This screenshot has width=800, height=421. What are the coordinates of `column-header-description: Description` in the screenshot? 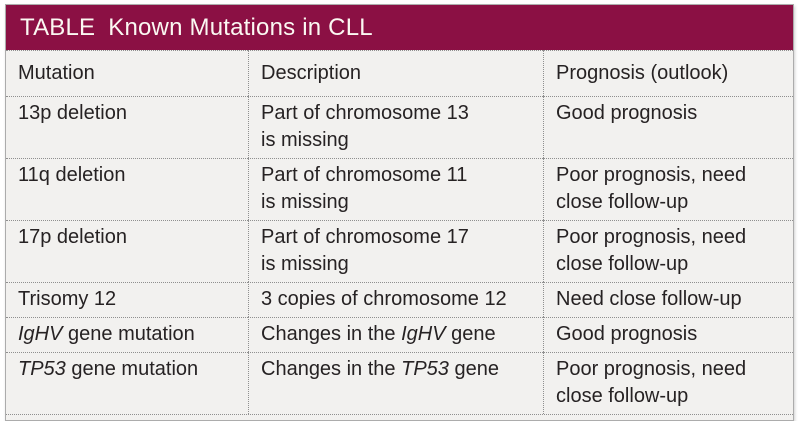 It's located at (395, 73).